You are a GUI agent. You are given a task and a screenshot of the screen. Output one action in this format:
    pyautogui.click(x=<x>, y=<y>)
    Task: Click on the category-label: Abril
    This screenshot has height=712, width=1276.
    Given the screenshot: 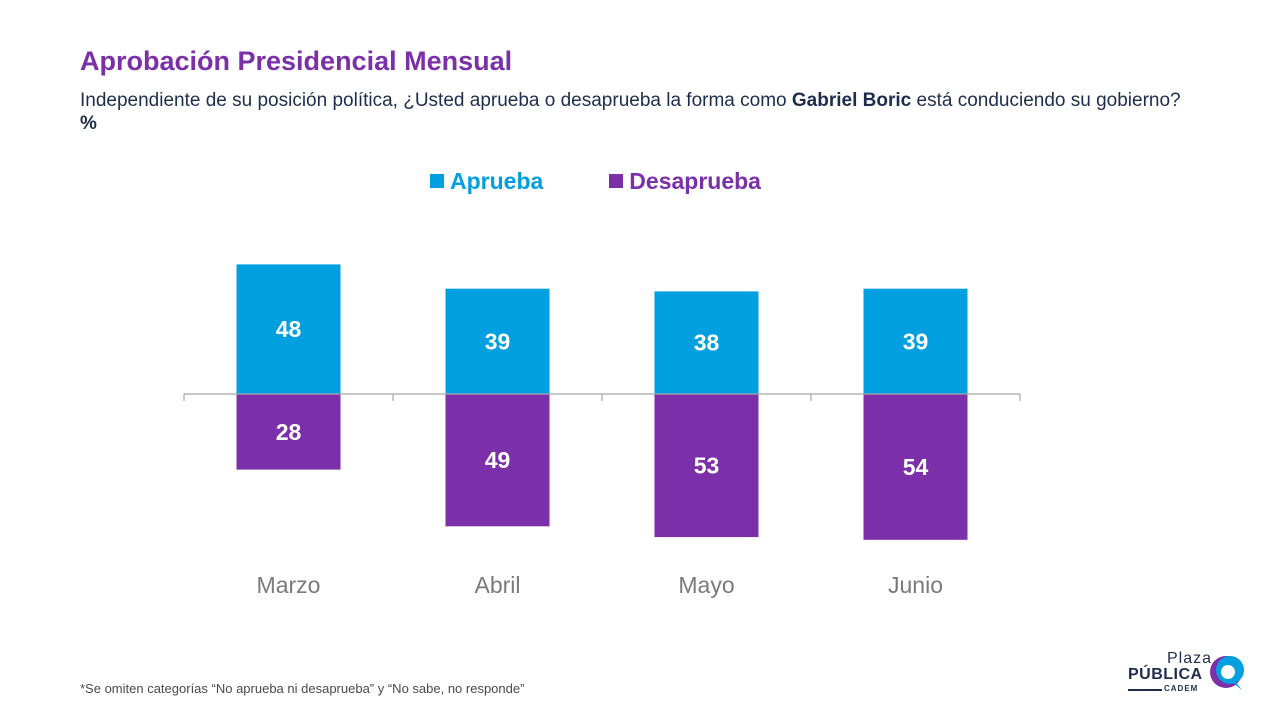 What is the action you would take?
    pyautogui.click(x=497, y=585)
    